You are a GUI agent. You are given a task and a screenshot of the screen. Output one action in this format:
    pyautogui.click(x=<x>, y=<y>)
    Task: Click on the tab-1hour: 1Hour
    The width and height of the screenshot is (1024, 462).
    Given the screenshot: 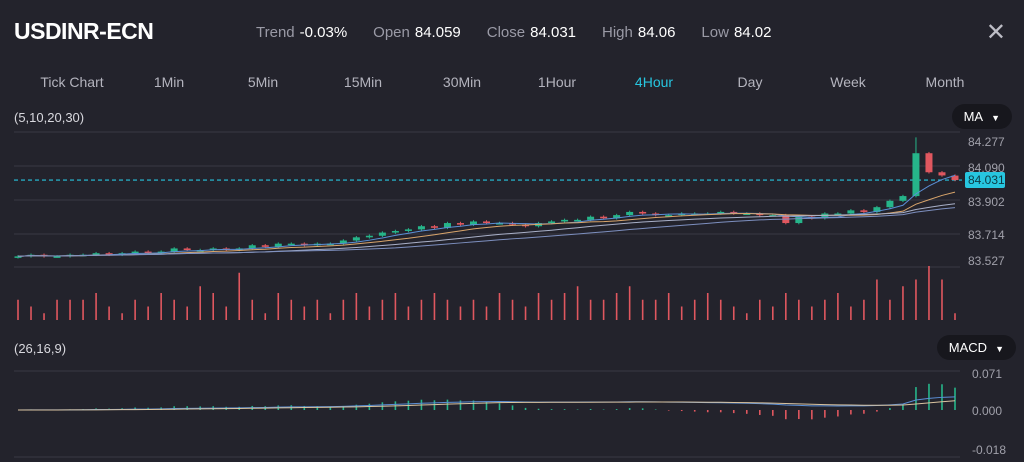 What is the action you would take?
    pyautogui.click(x=557, y=82)
    